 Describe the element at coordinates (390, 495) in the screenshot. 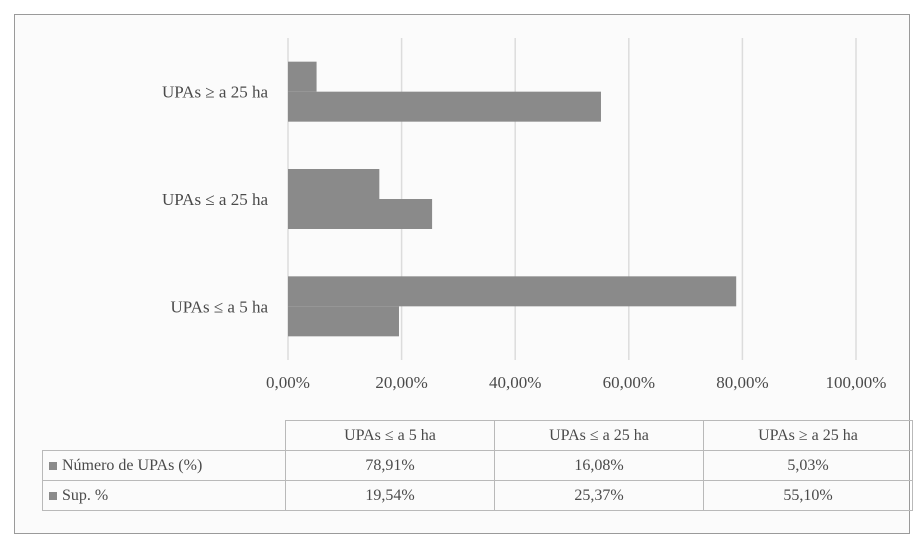

I see `table-cell: 19,54%` at that location.